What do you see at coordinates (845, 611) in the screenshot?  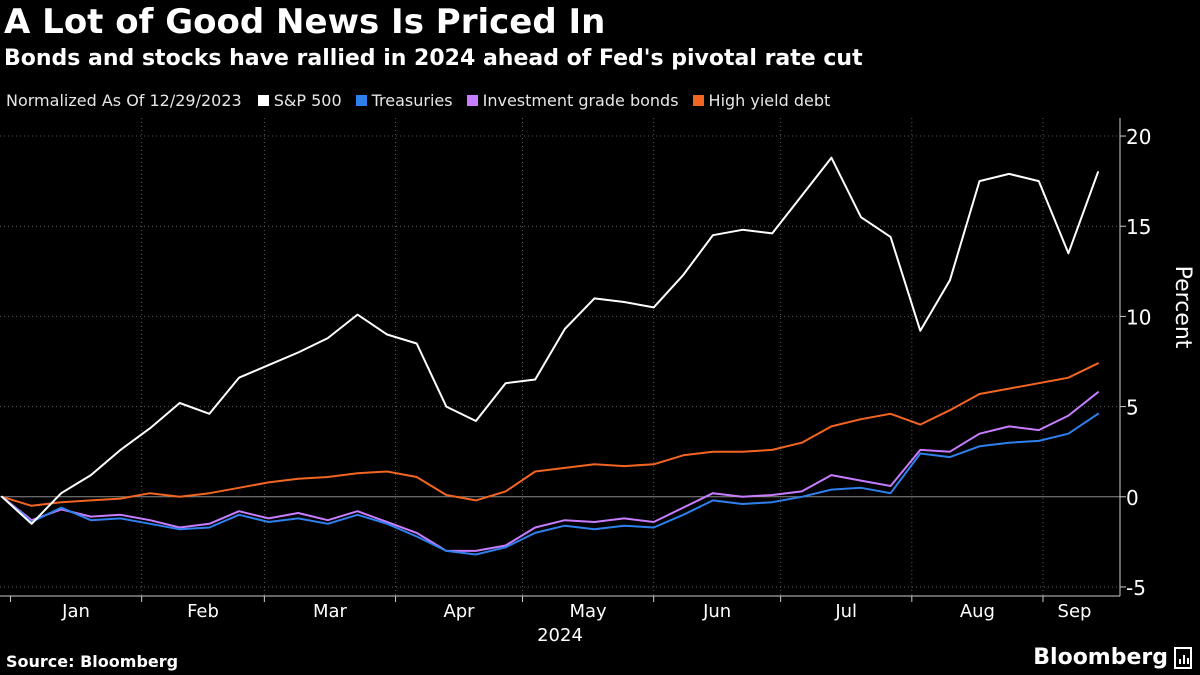 I see `x-tick-label: Jul` at bounding box center [845, 611].